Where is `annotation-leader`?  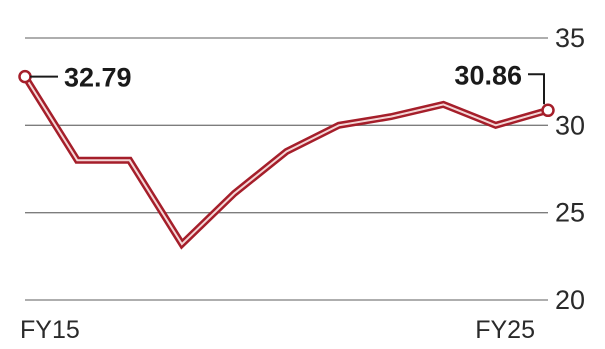 annotation-leader is located at coordinates (536, 89).